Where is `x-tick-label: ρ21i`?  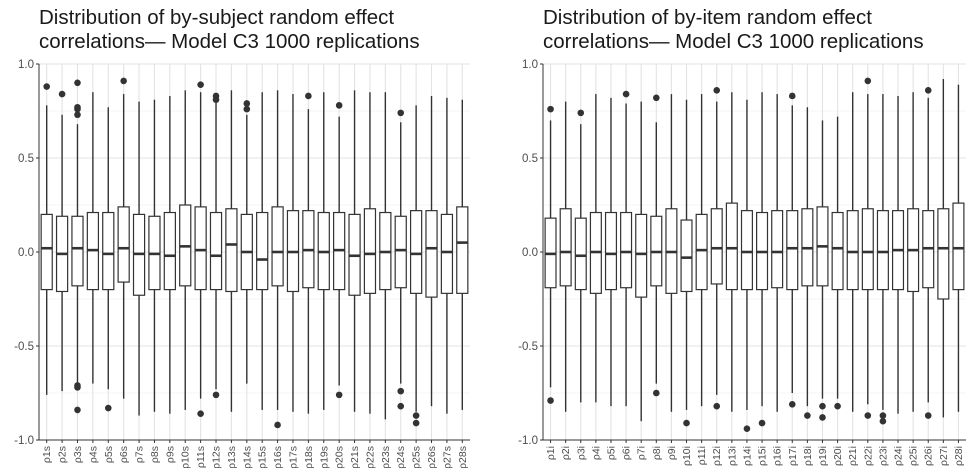 x-tick-label: ρ21i is located at coordinates (853, 456).